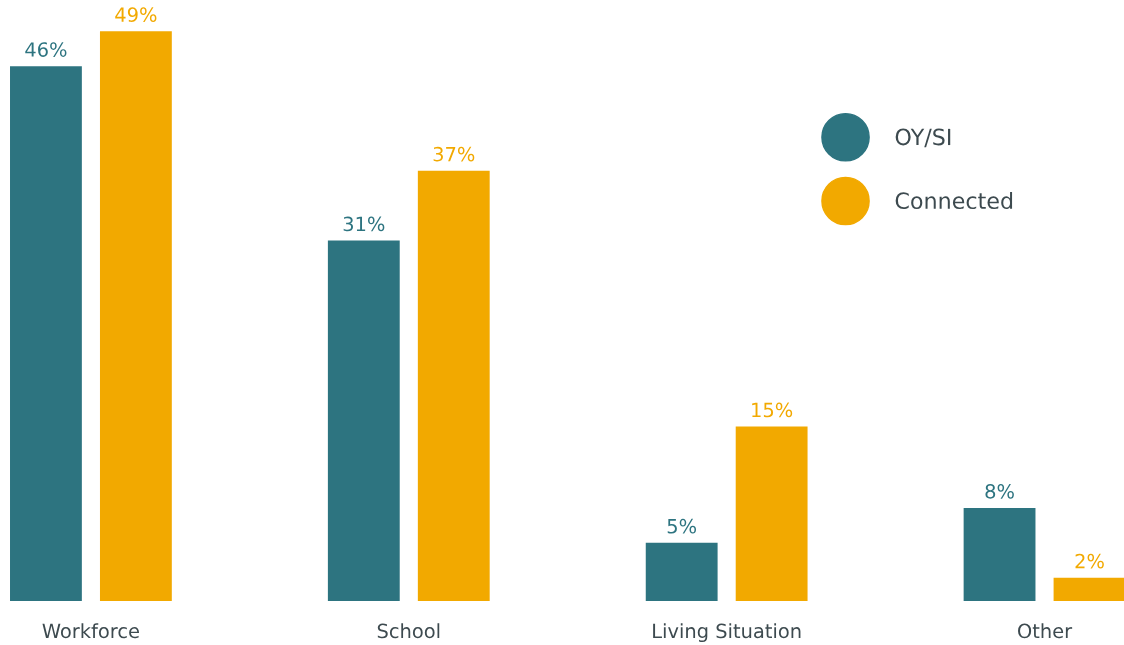  What do you see at coordinates (954, 200) in the screenshot?
I see `legend-label: Connected` at bounding box center [954, 200].